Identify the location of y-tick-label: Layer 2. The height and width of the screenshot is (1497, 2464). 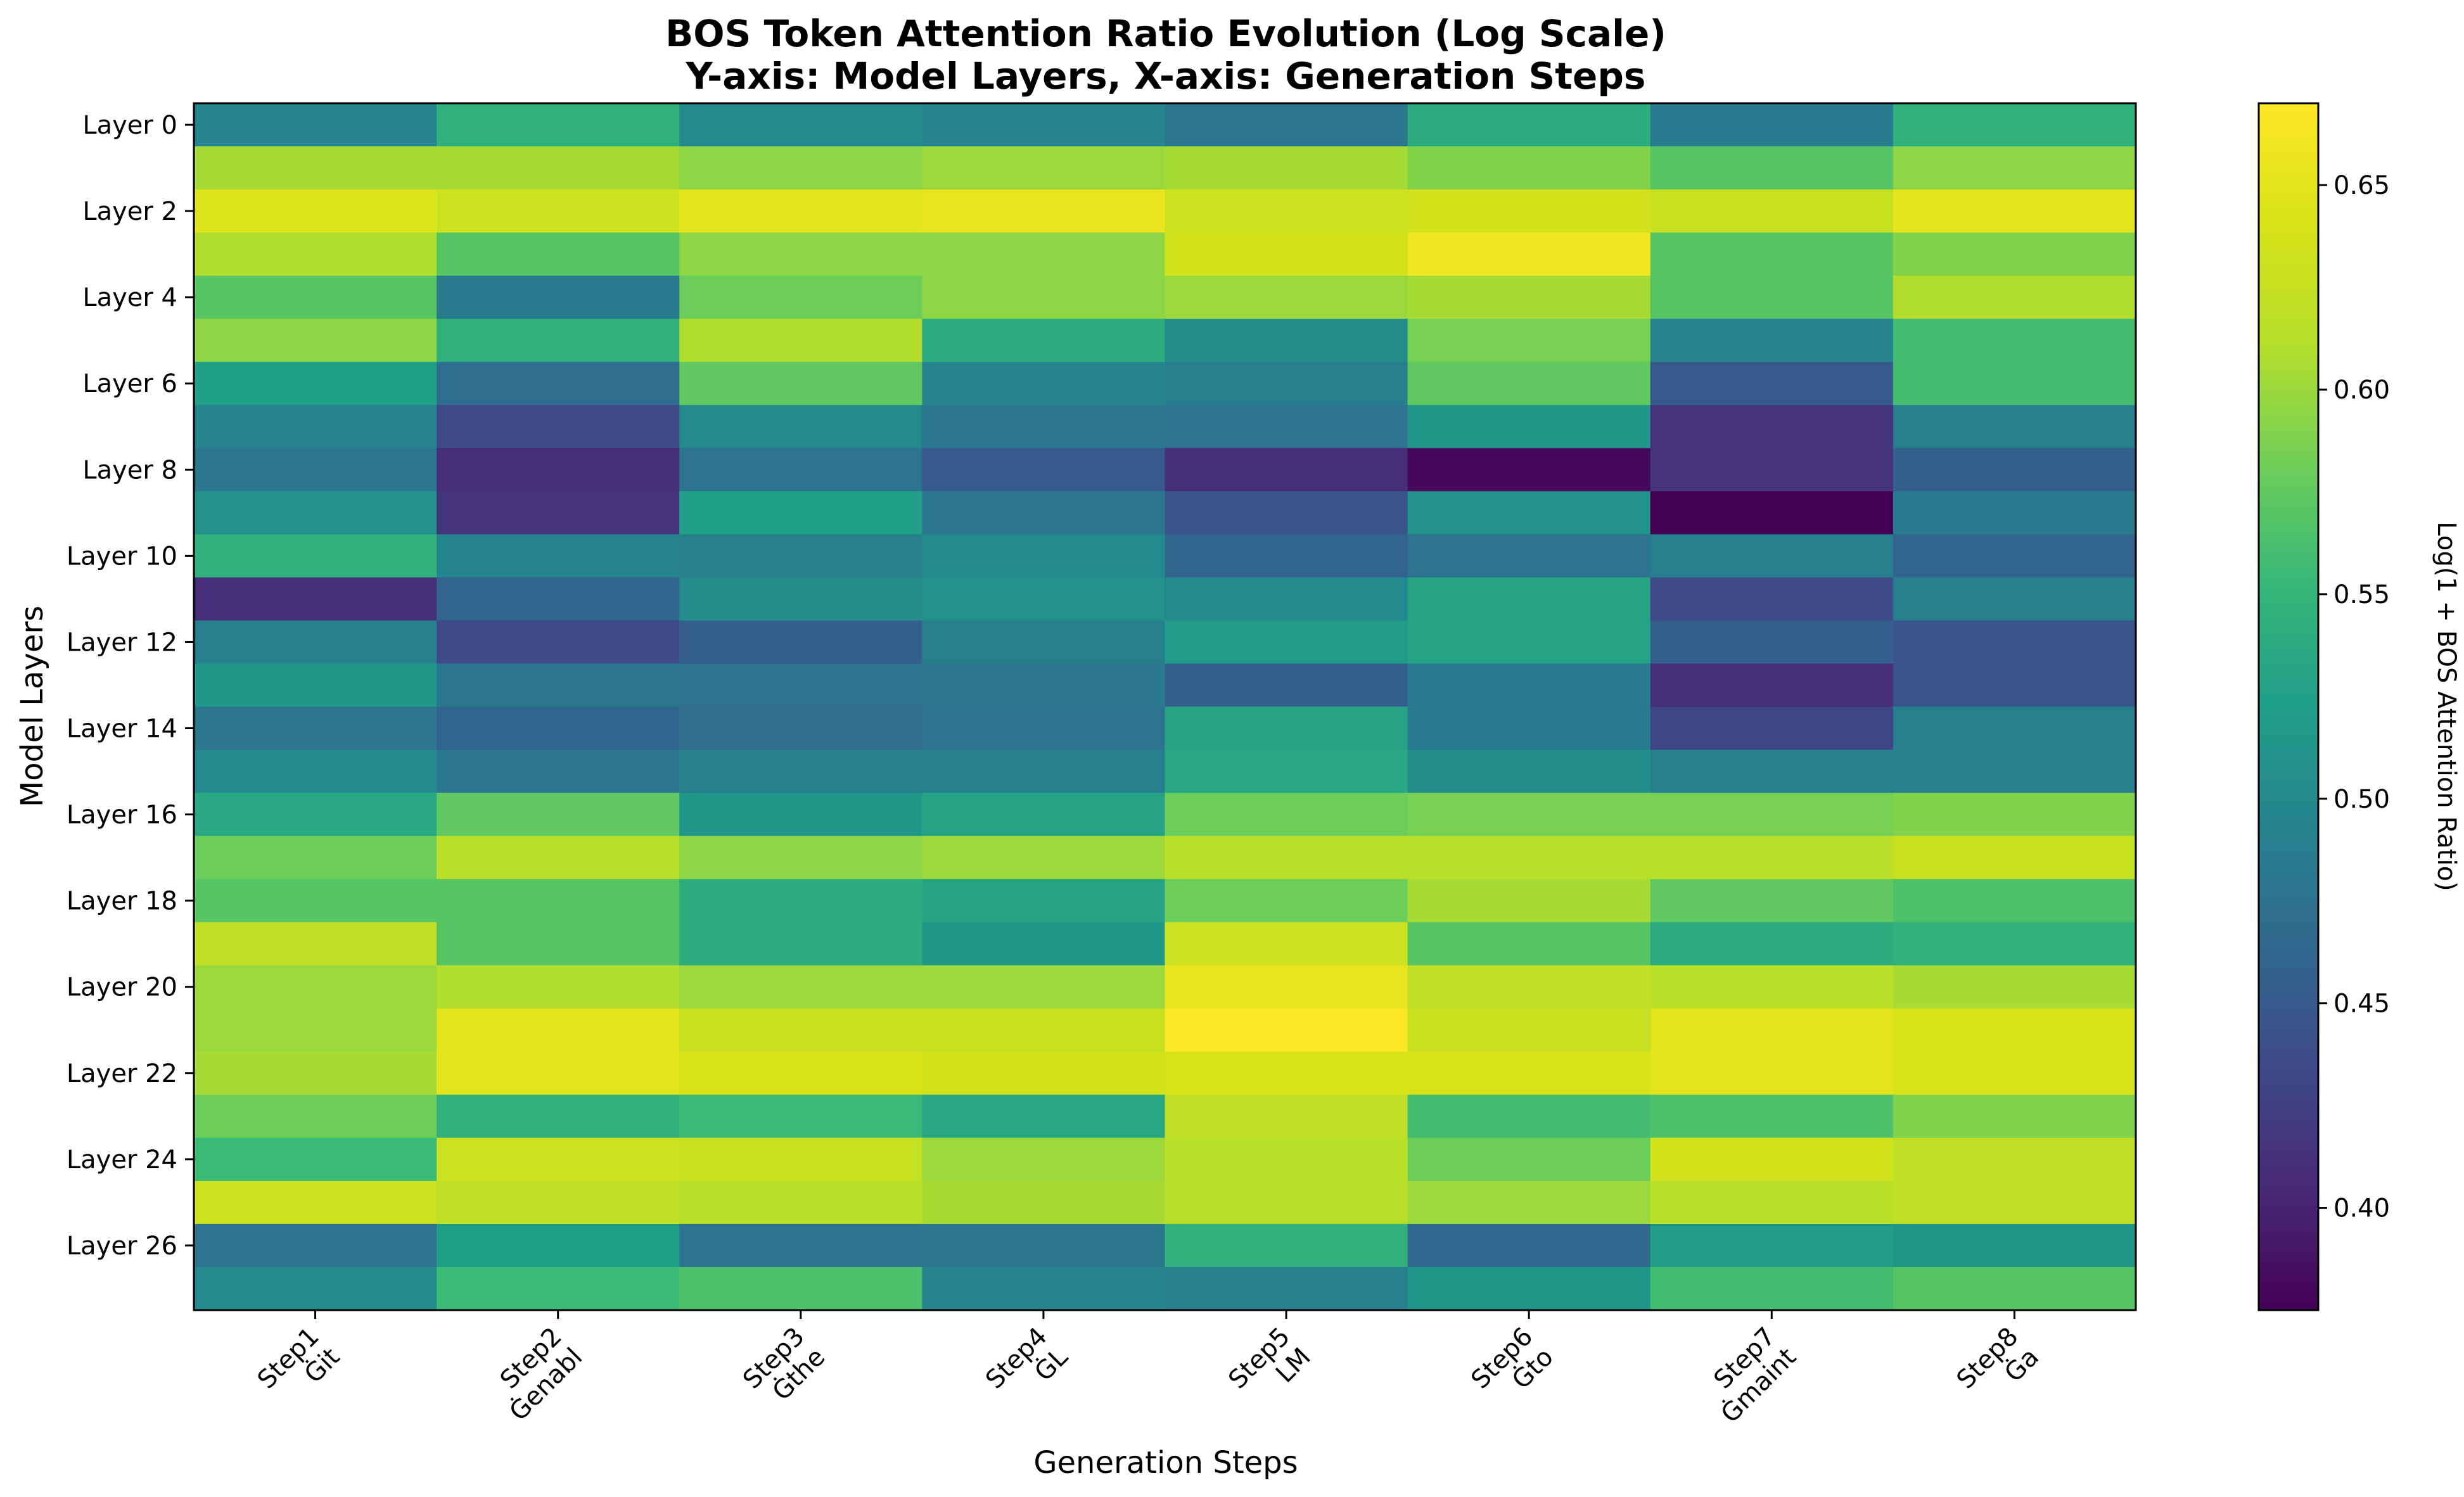
(129, 211).